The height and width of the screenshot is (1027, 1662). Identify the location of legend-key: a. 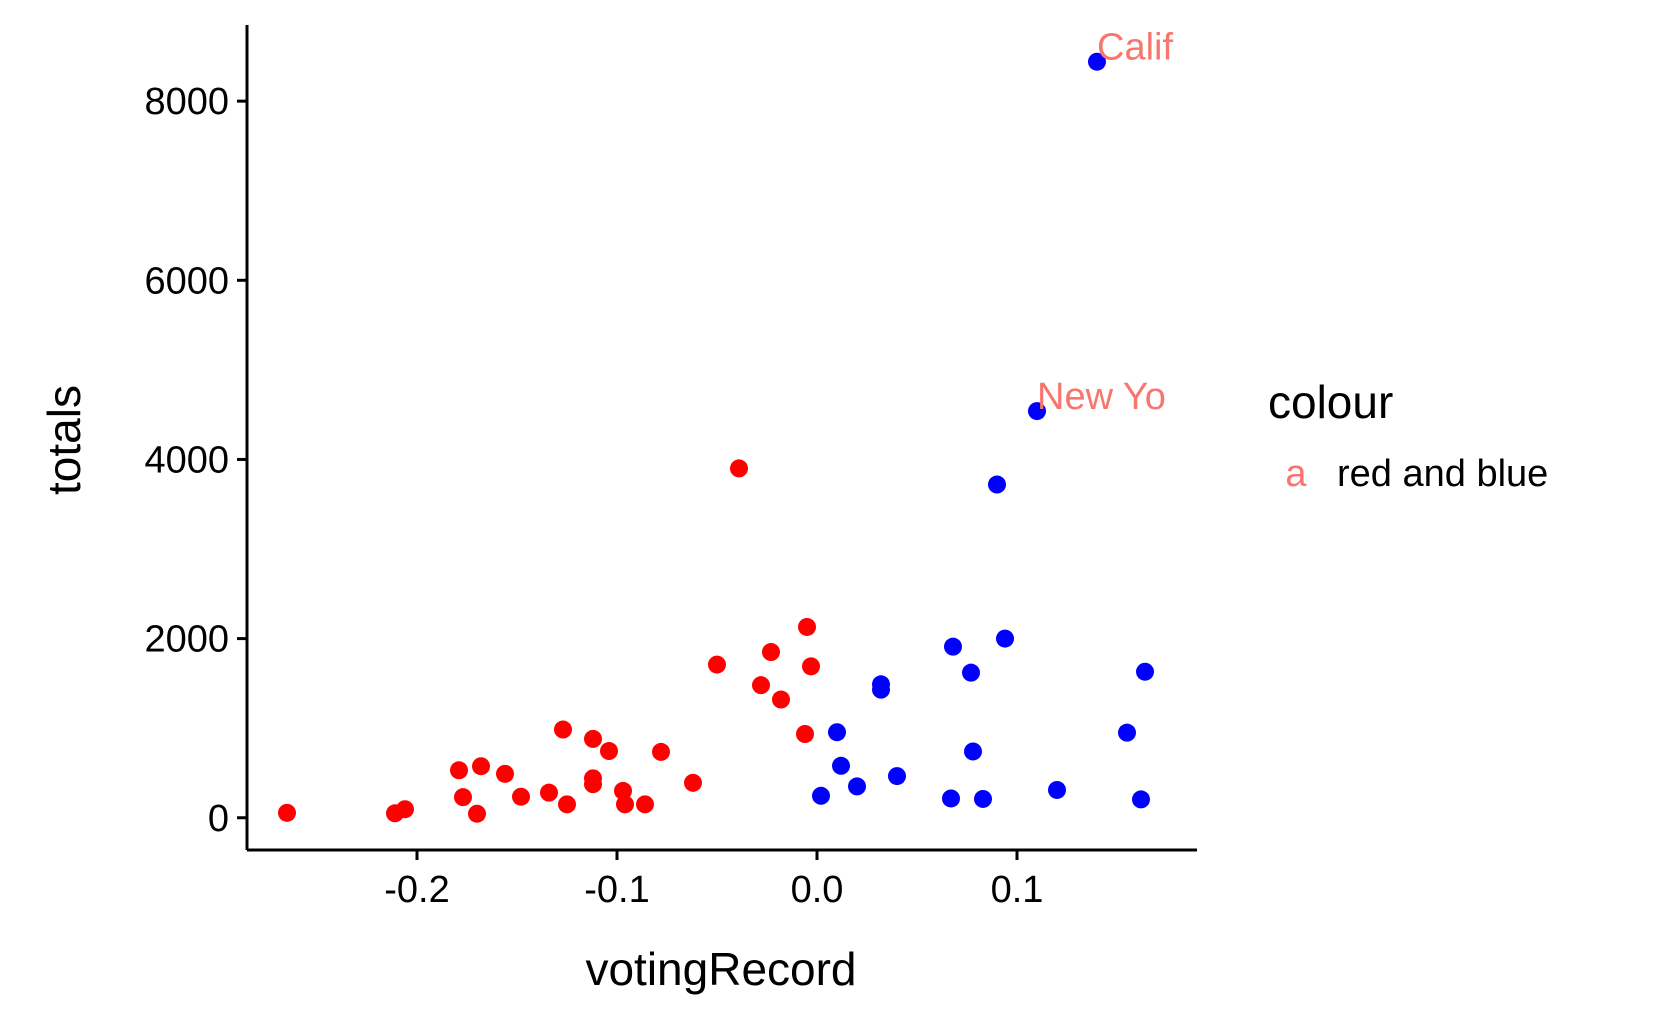
(1296, 474).